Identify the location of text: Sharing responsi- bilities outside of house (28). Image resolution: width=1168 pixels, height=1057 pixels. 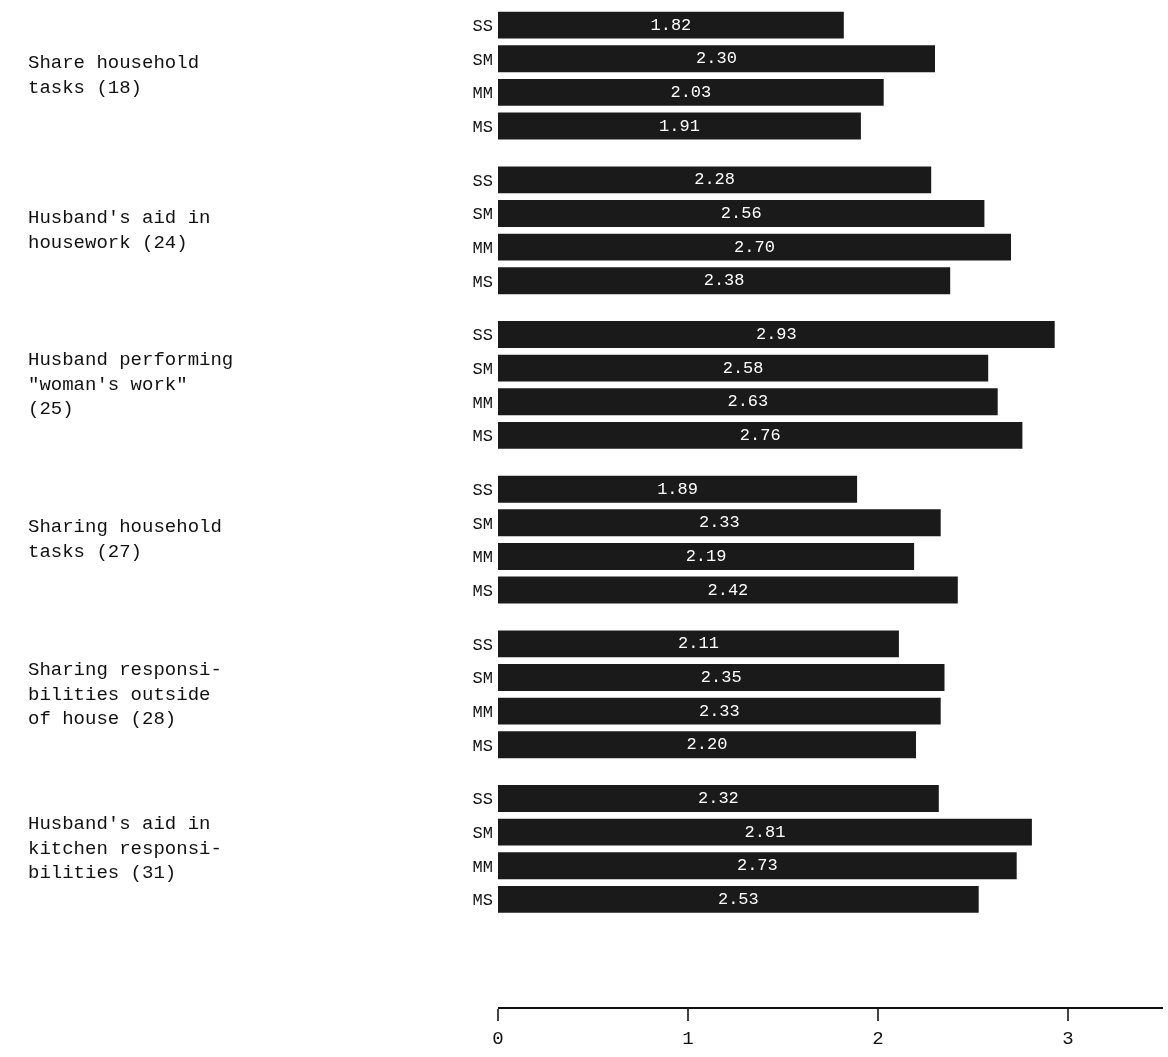
(125, 695).